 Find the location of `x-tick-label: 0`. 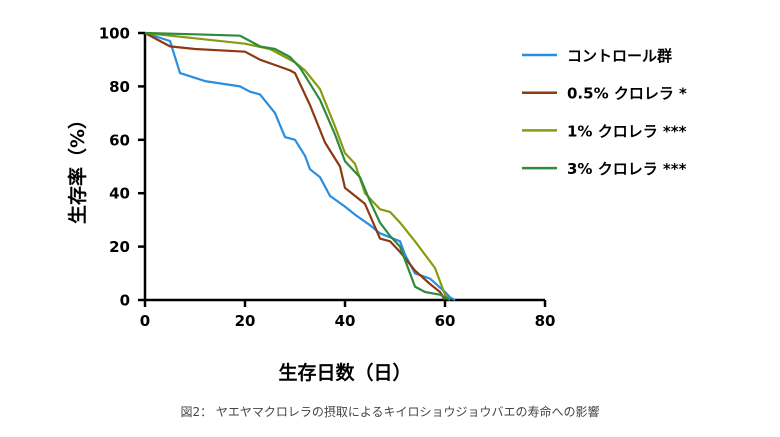

x-tick-label: 0 is located at coordinates (145, 321).